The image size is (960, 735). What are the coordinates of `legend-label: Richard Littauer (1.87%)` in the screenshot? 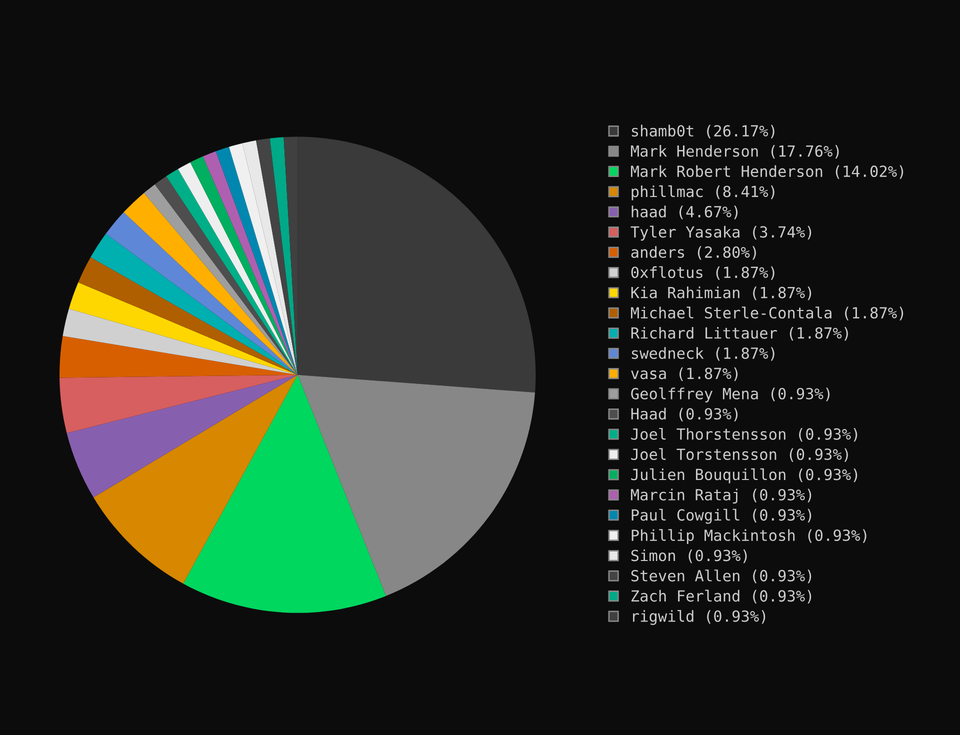 It's located at (739, 333).